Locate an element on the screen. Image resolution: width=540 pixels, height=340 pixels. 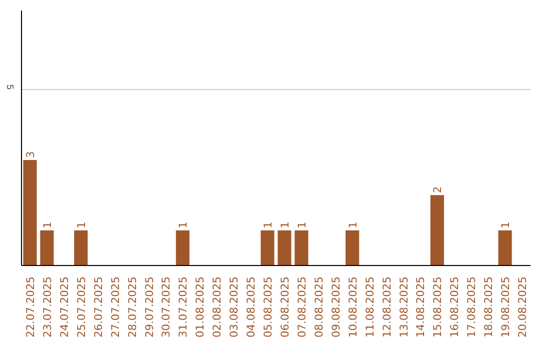
x-tick-label: 01.08.2025 is located at coordinates (200, 307).